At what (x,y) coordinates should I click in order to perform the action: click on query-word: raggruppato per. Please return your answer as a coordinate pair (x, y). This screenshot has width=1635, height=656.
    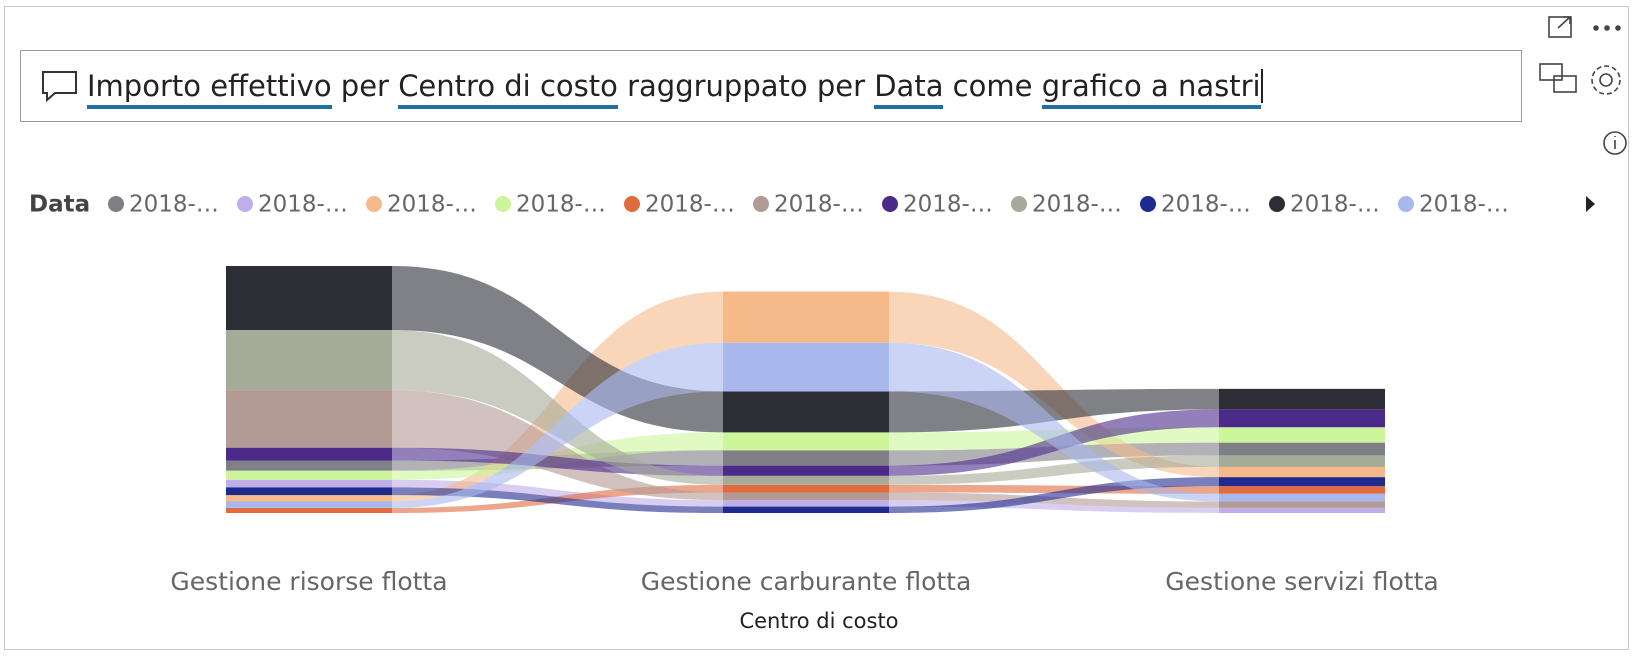
    Looking at the image, I should click on (746, 86).